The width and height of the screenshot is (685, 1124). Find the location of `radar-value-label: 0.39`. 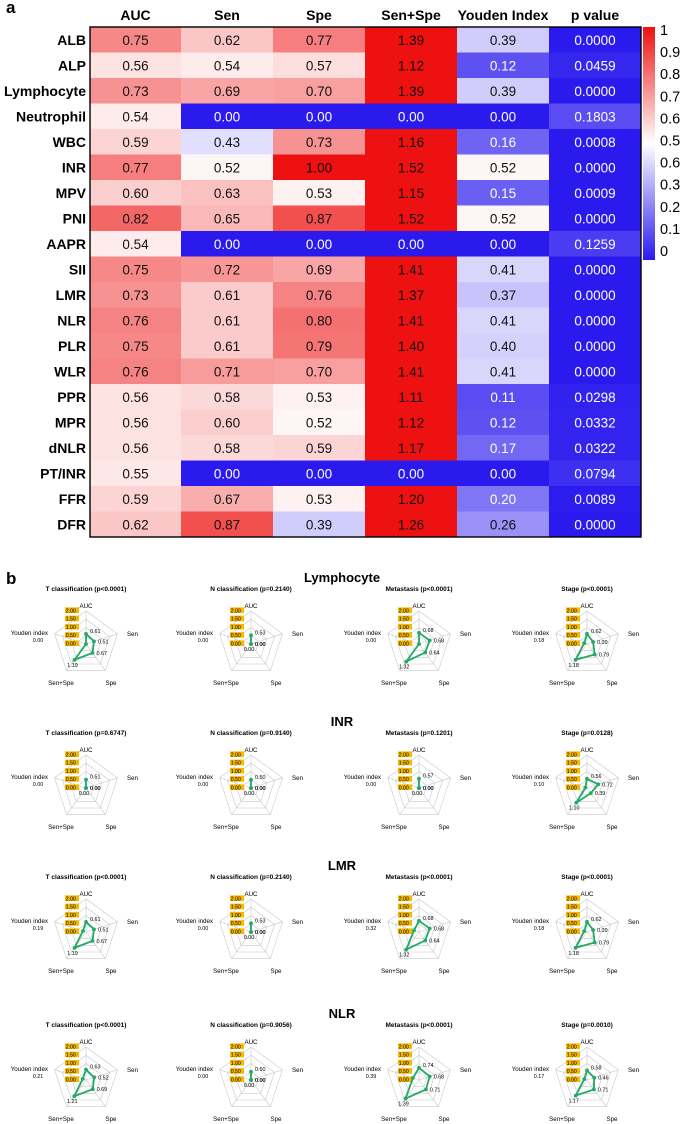

radar-value-label: 0.39 is located at coordinates (371, 1077).